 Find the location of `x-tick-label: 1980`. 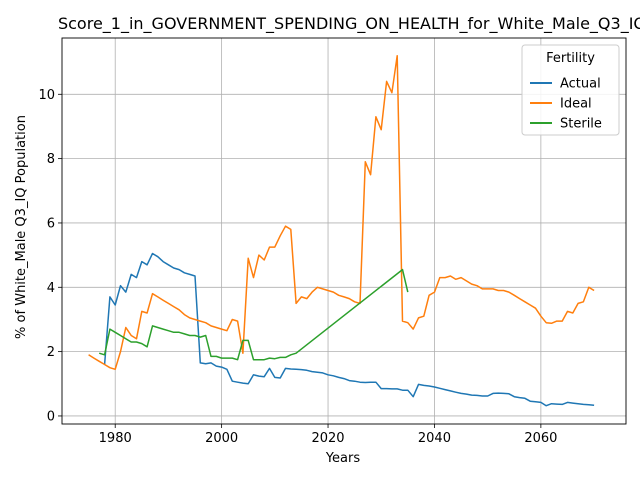

x-tick-label: 1980 is located at coordinates (115, 438).